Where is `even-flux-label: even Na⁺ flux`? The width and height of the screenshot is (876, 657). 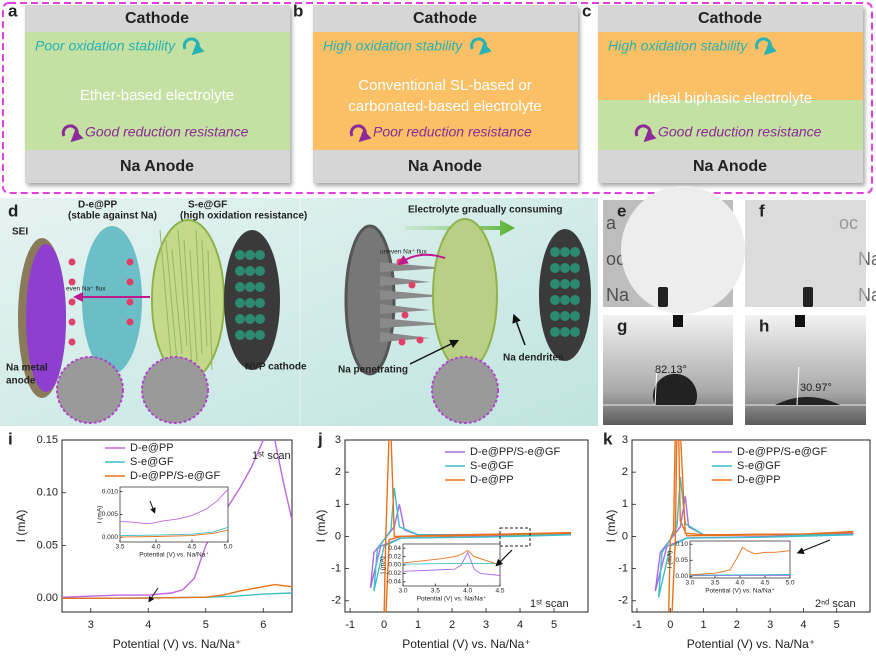
even-flux-label: even Na⁺ flux is located at coordinates (86, 289).